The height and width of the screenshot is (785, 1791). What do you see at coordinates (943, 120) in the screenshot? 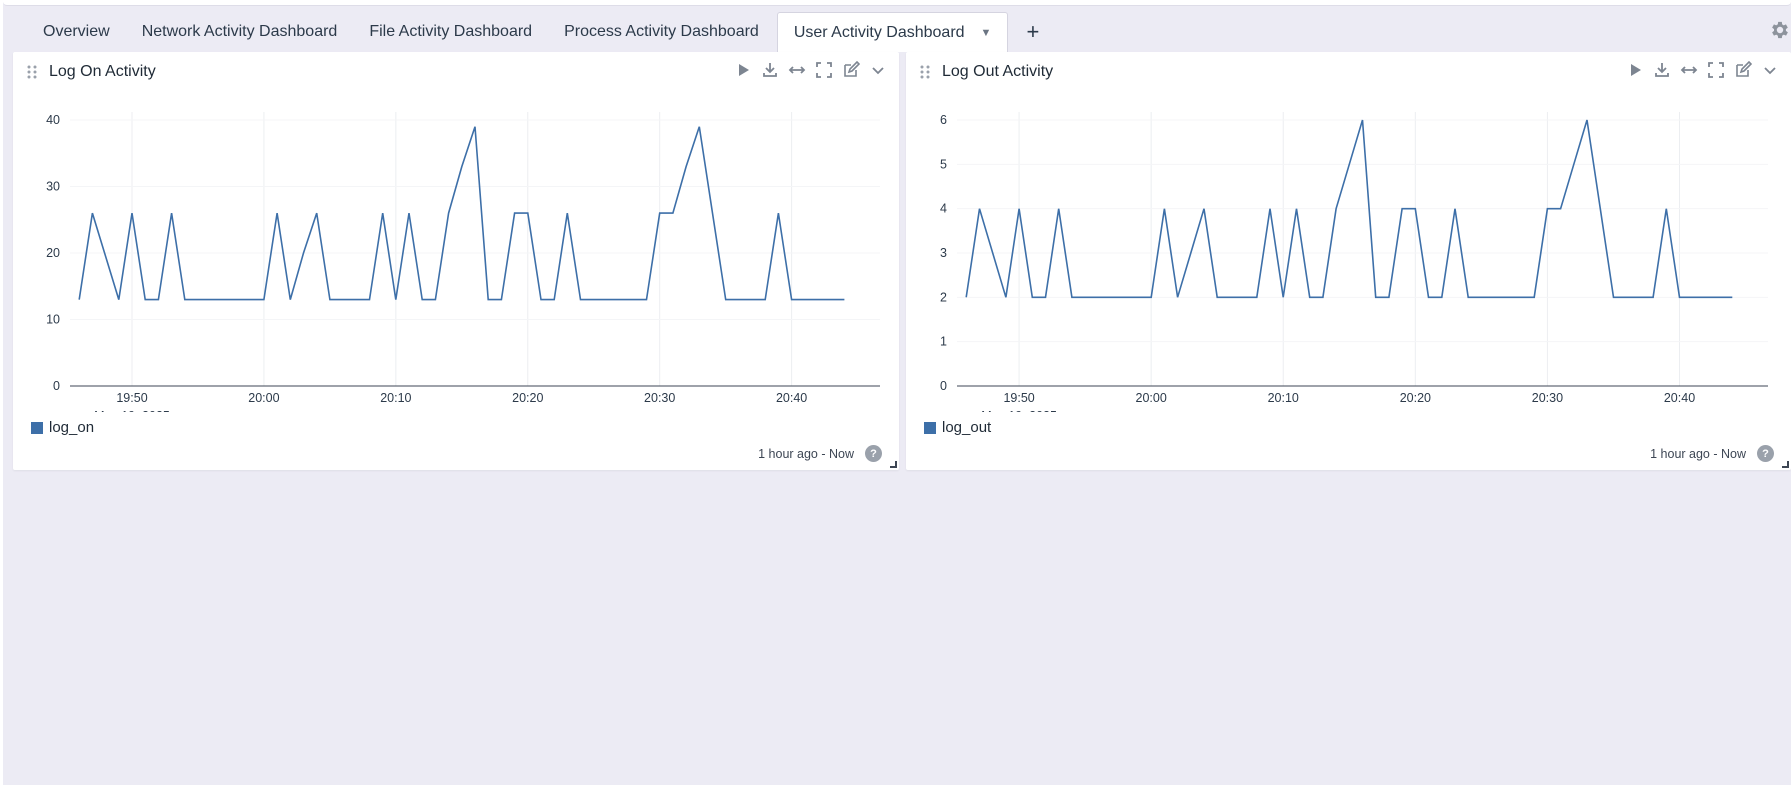
I see `y-tick-label: 6` at bounding box center [943, 120].